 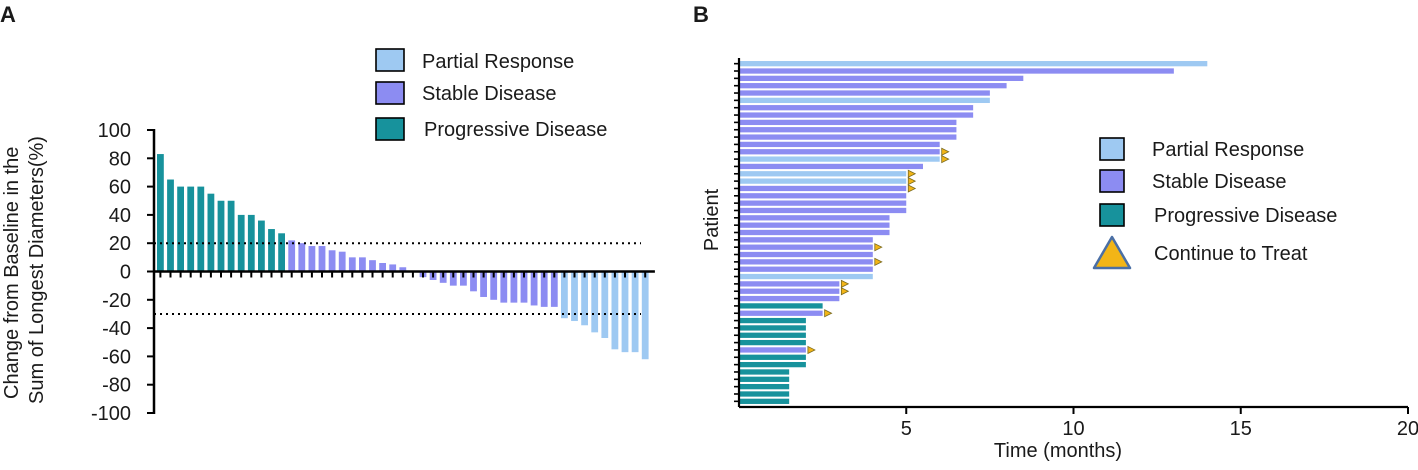 I want to click on y-tick-label: -20, so click(x=116, y=301).